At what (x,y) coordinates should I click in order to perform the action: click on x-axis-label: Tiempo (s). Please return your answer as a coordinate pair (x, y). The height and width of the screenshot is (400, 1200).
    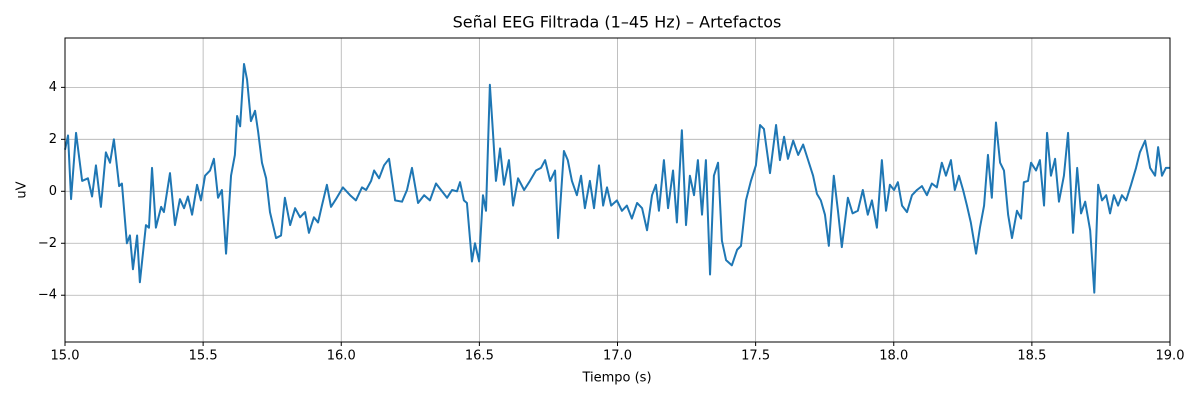
    Looking at the image, I should click on (616, 378).